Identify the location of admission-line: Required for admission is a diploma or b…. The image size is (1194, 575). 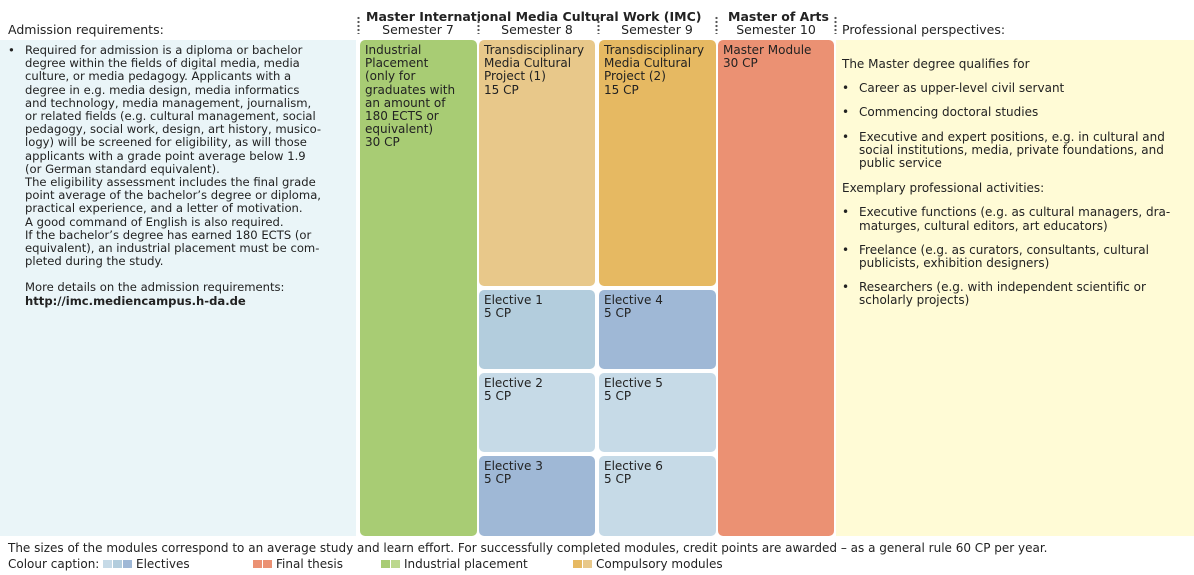
(164, 50).